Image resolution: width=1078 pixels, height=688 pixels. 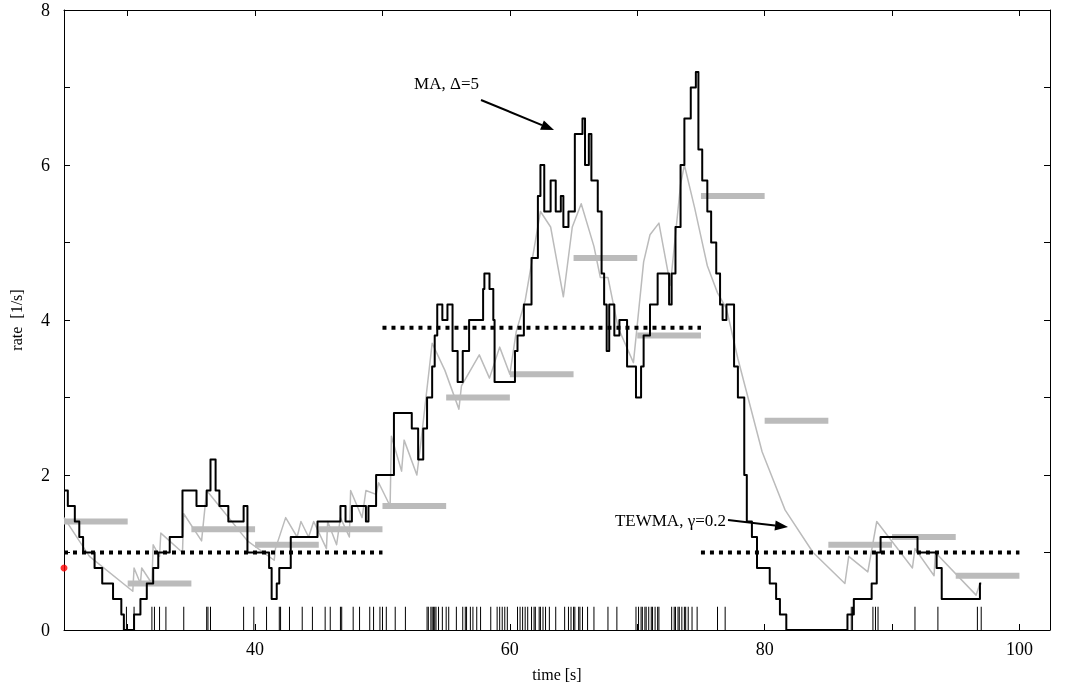 What do you see at coordinates (45, 475) in the screenshot?
I see `y-tick-label: 2` at bounding box center [45, 475].